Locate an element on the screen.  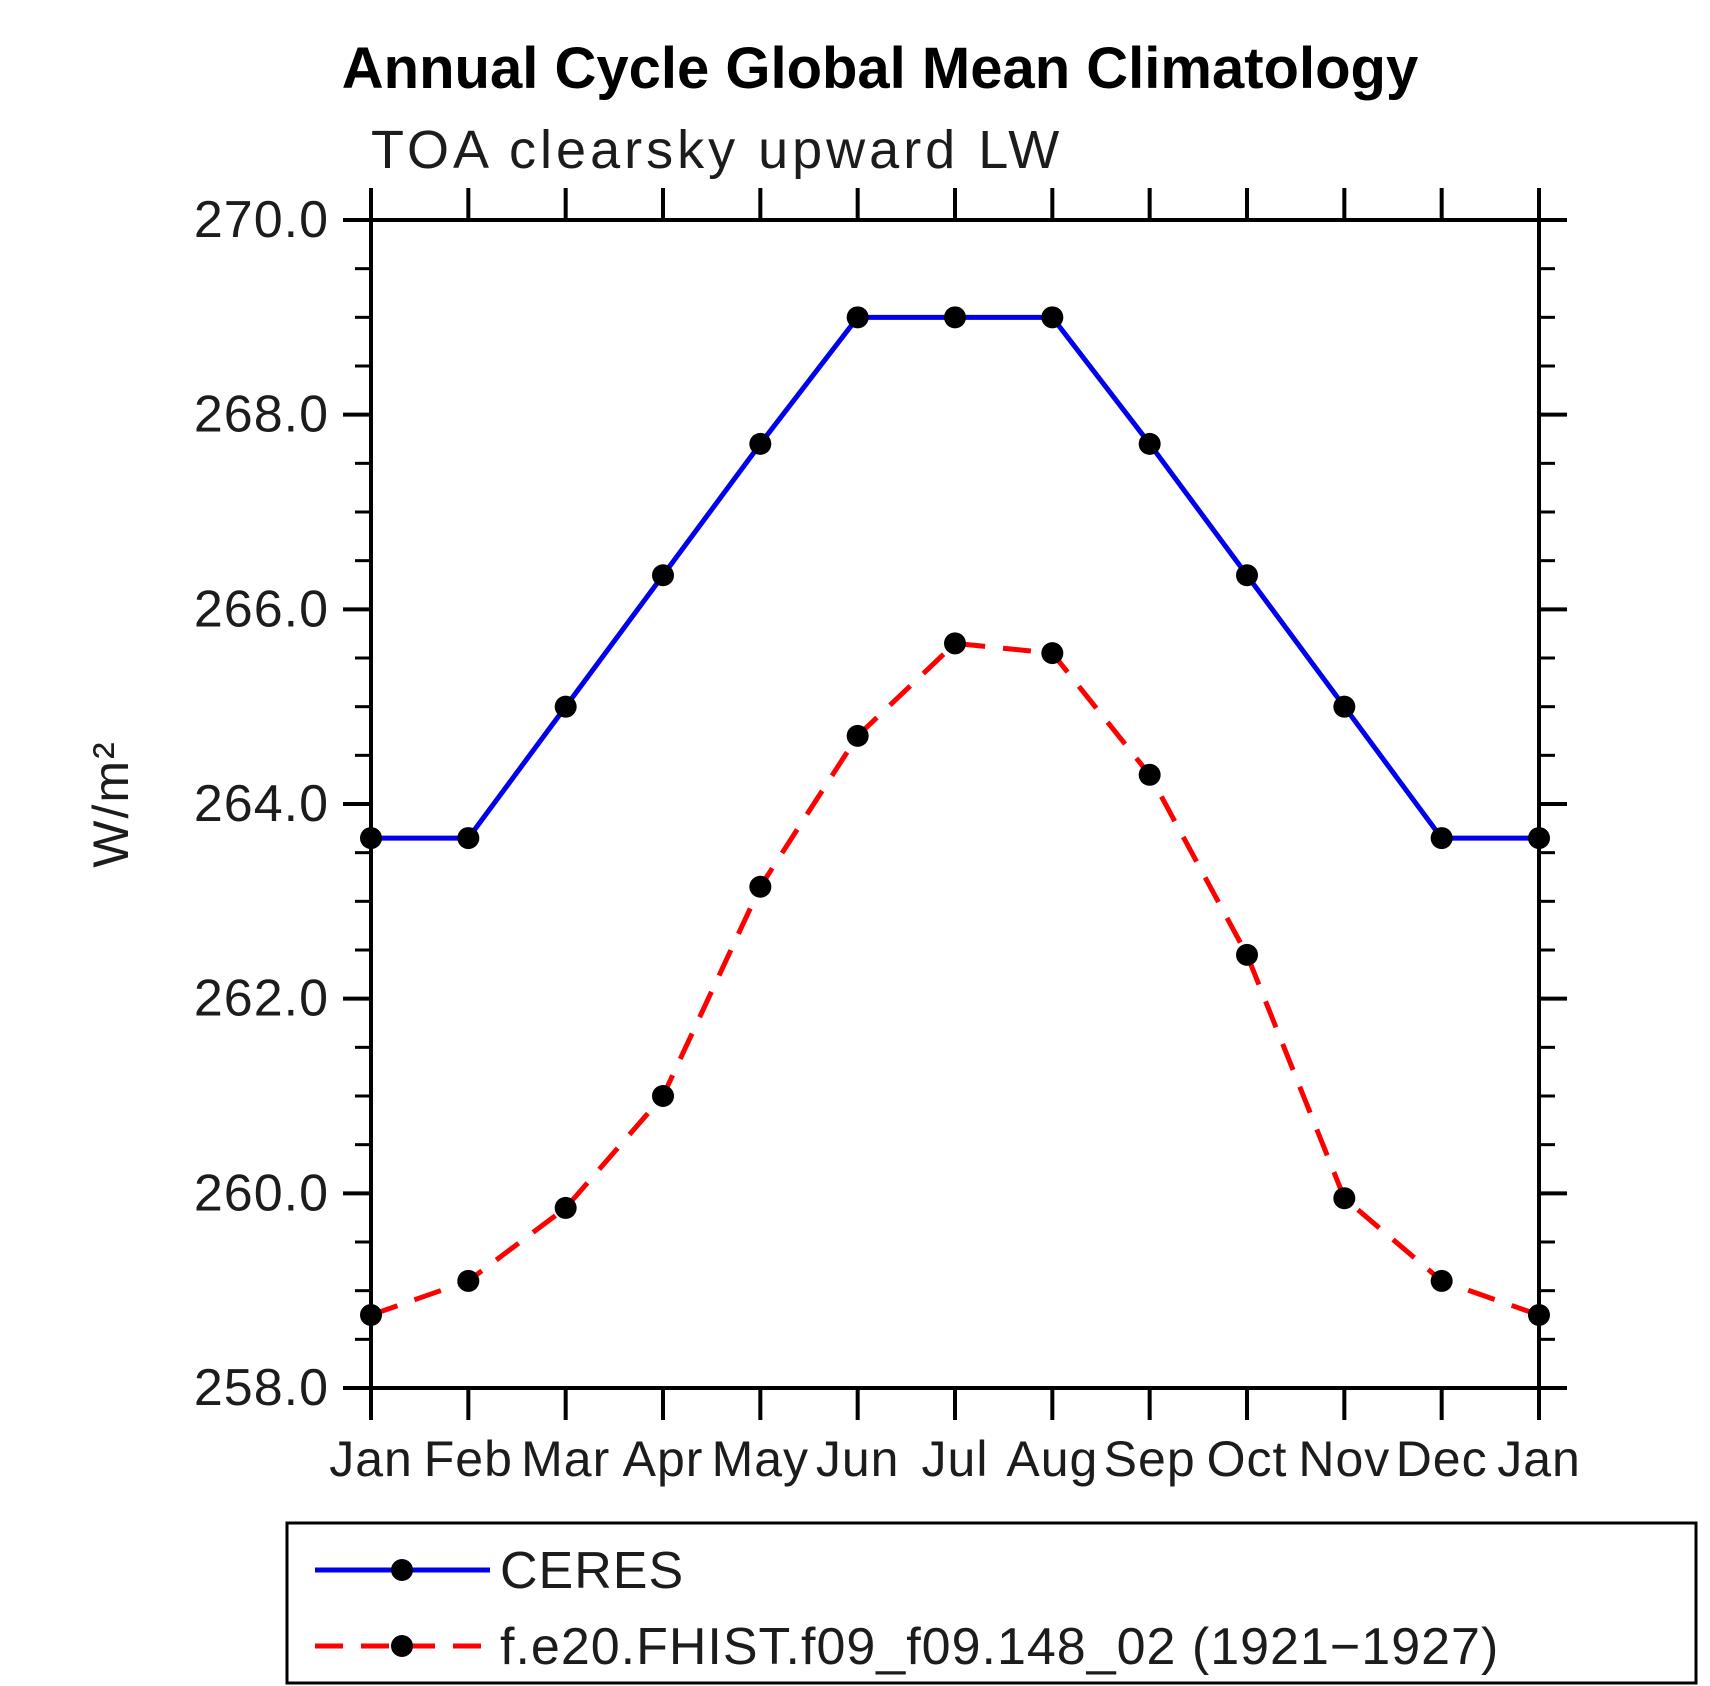
y-axis-tick-label: 264.0 is located at coordinates (261, 804).